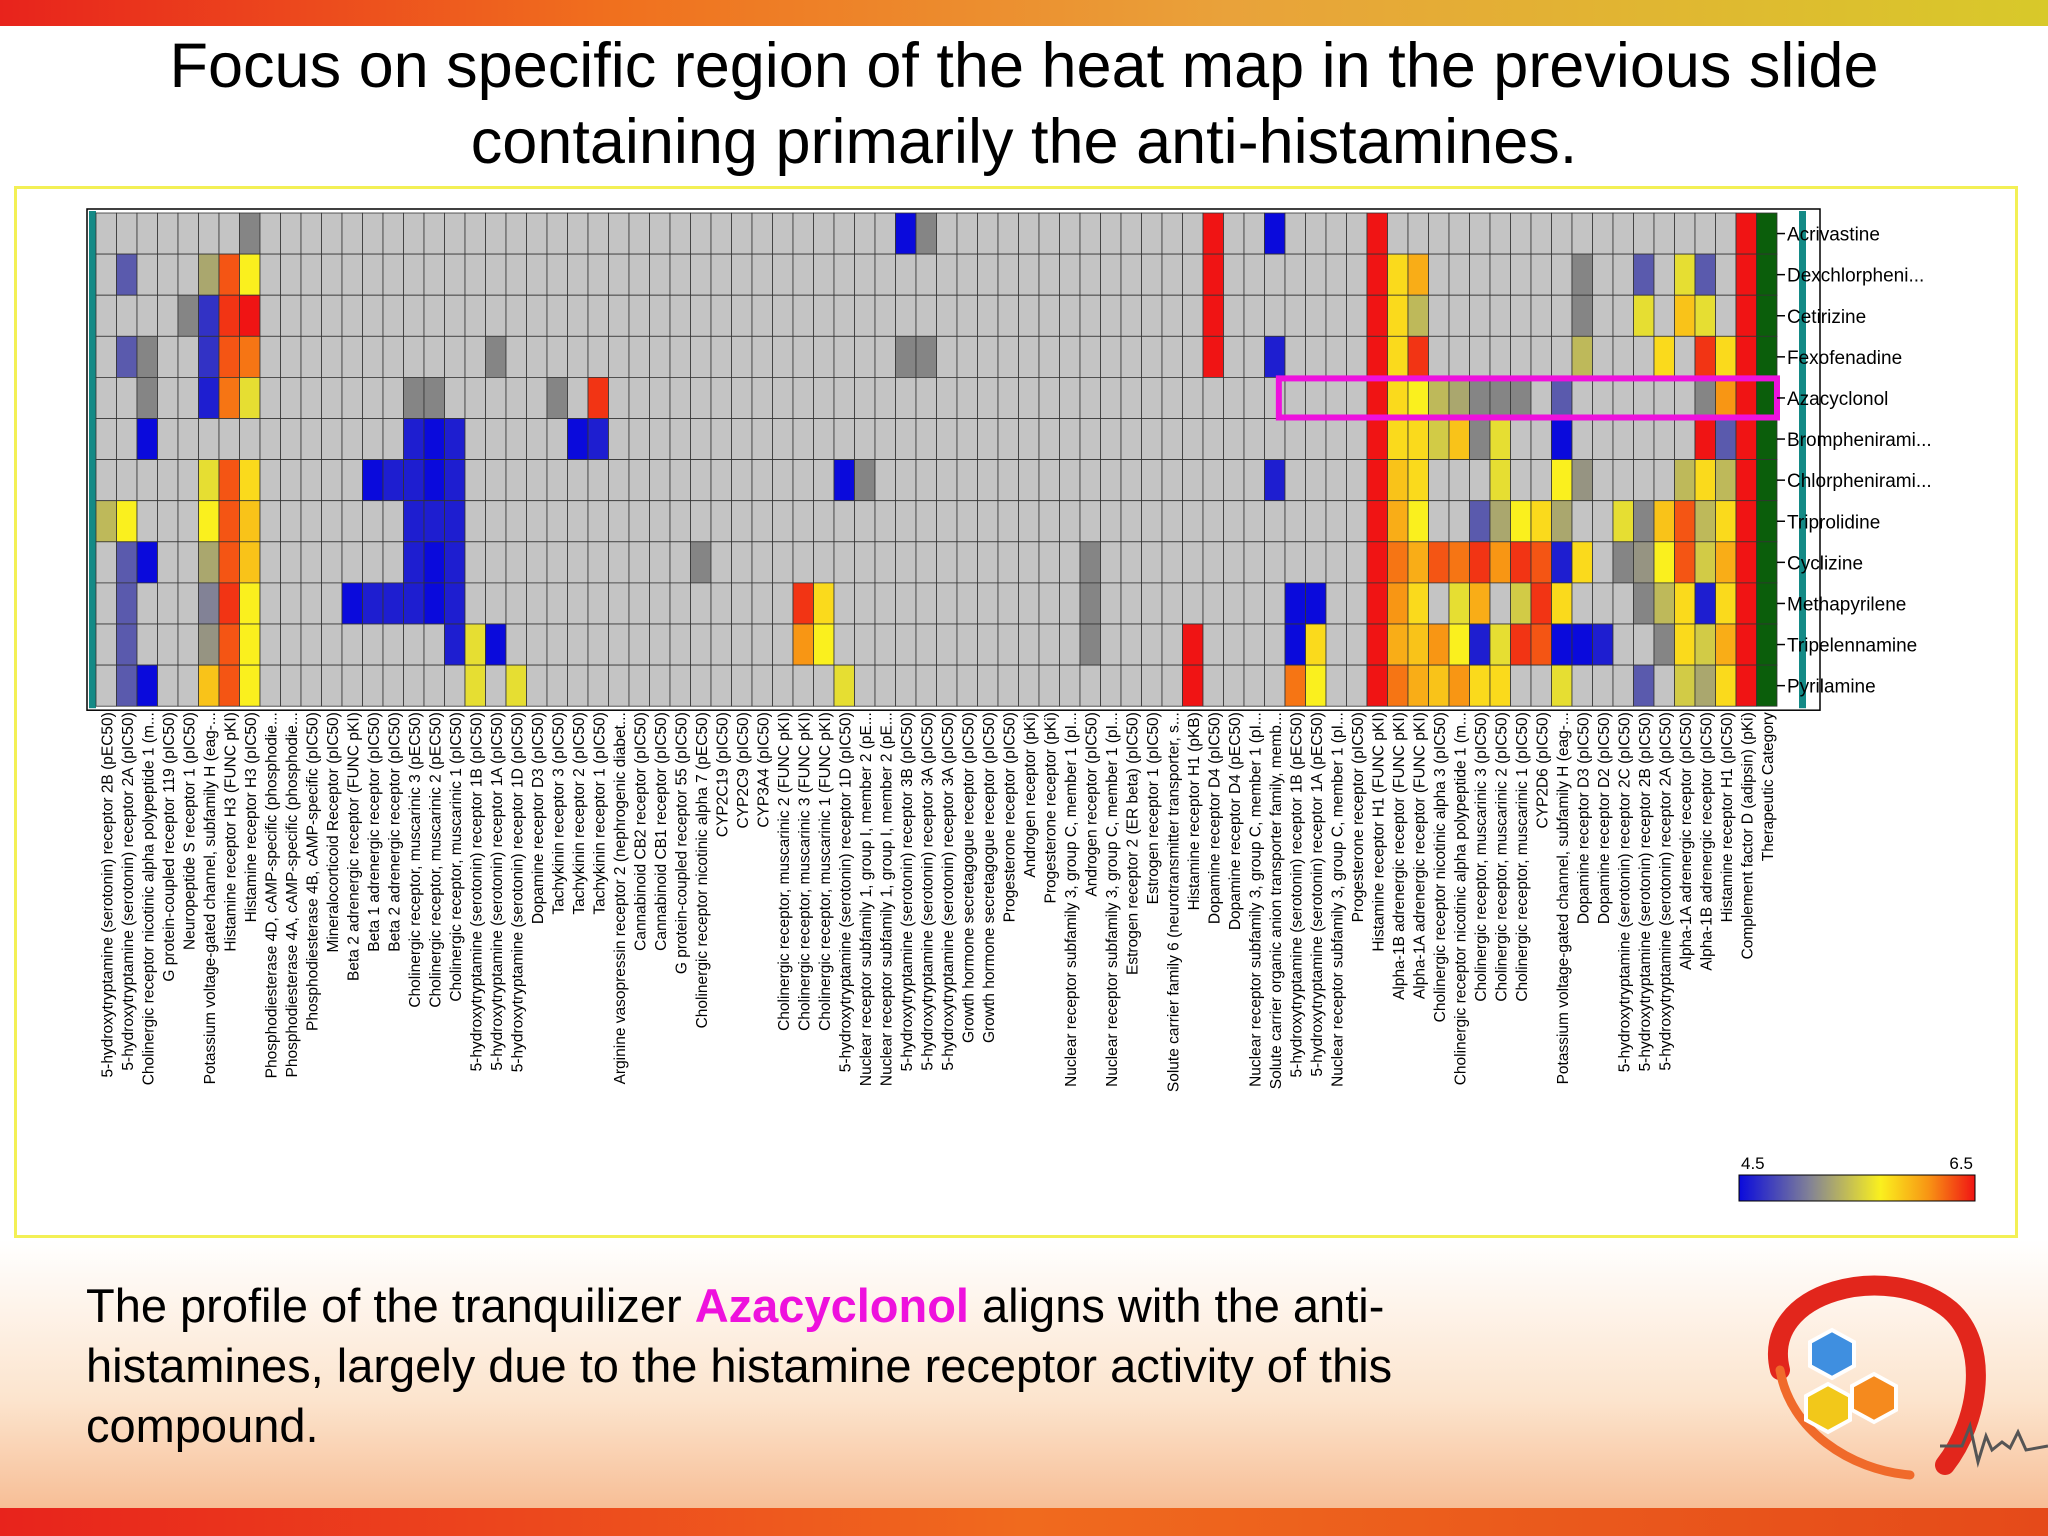 The image size is (2048, 1536). Describe the element at coordinates (1378, 831) in the screenshot. I see `column-label: Histamine receptor H1 (FUNC pKI)` at that location.